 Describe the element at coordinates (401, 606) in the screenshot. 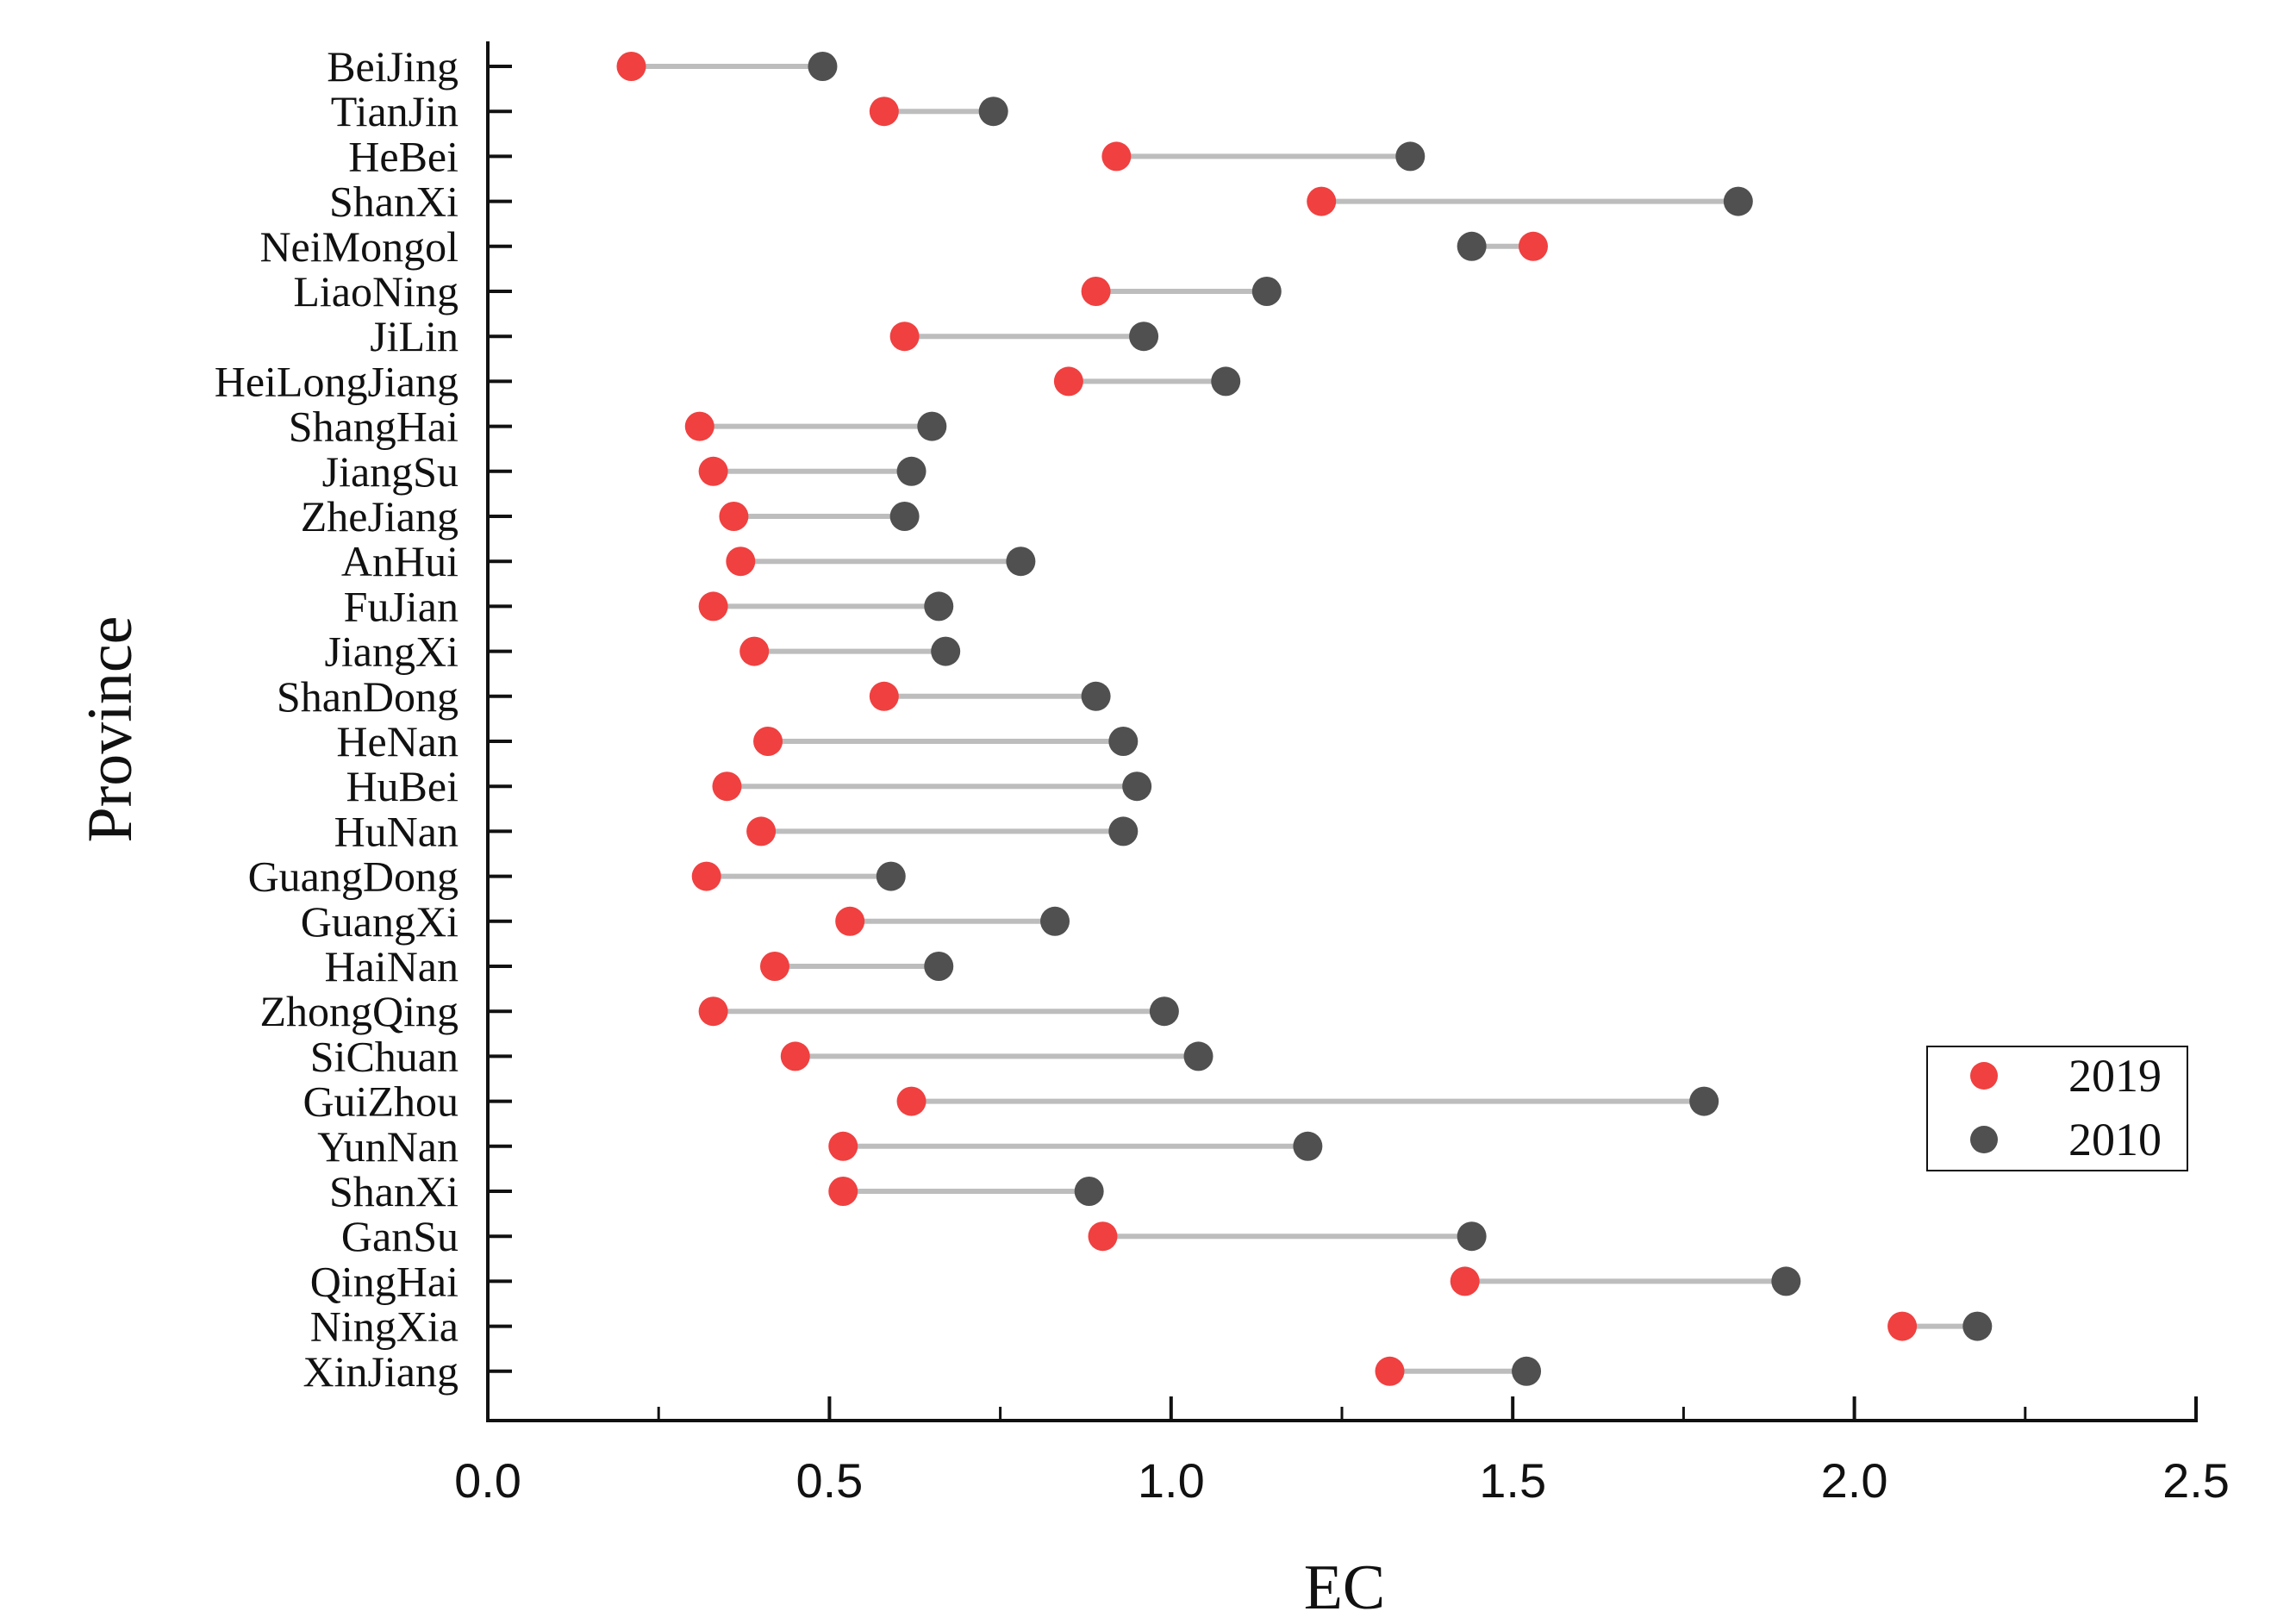

I see `y-tick-label: FuJian` at that location.